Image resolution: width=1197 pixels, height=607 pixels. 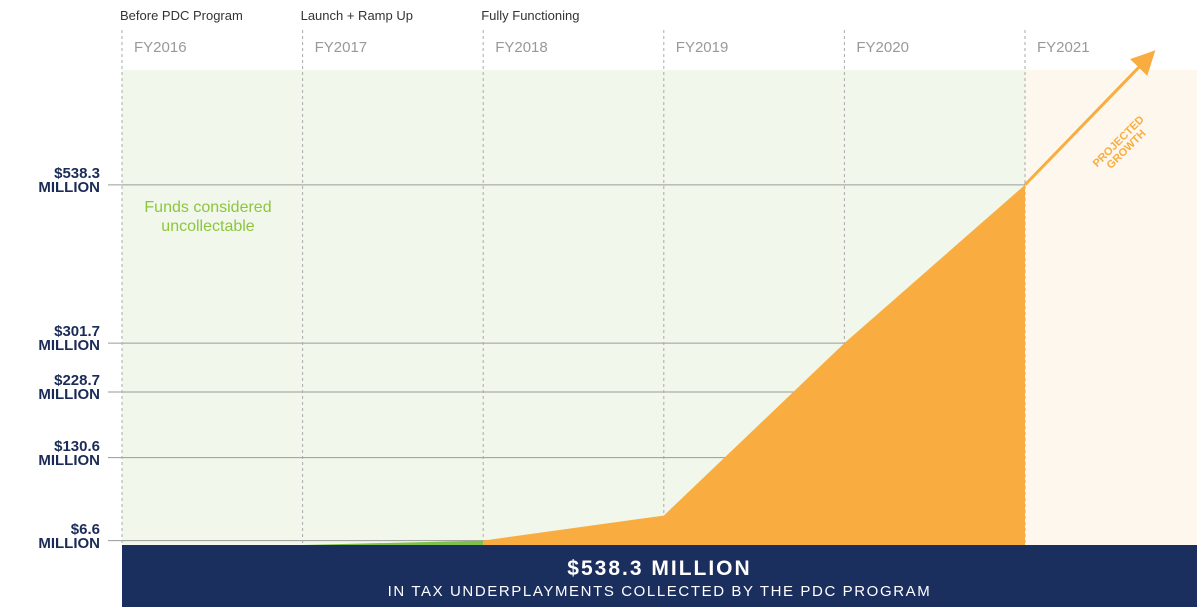 I want to click on x-tick-label: FY2016, so click(x=160, y=47).